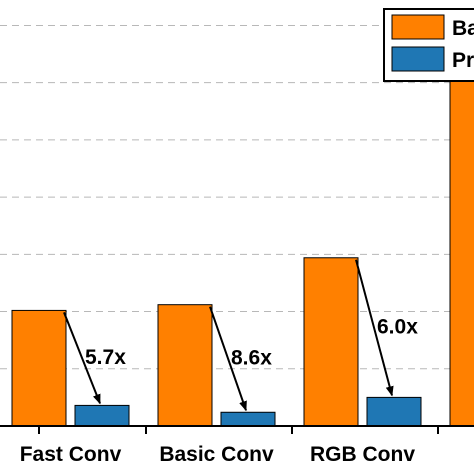  I want to click on speedup-label: 5.7x, so click(105, 357).